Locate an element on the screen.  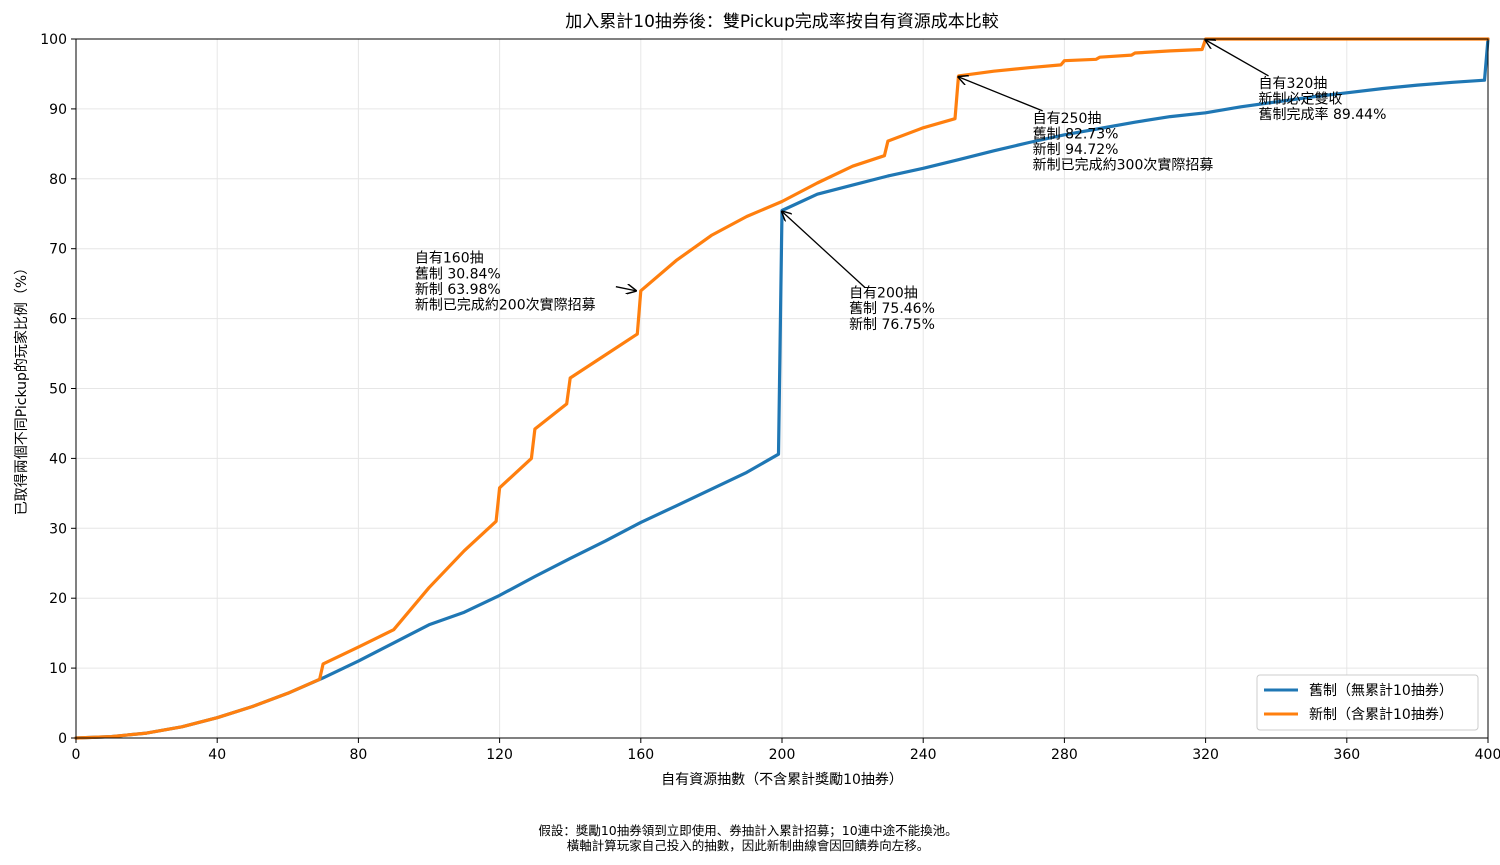
annotation-text: 新制 94.72% is located at coordinates (1076, 150).